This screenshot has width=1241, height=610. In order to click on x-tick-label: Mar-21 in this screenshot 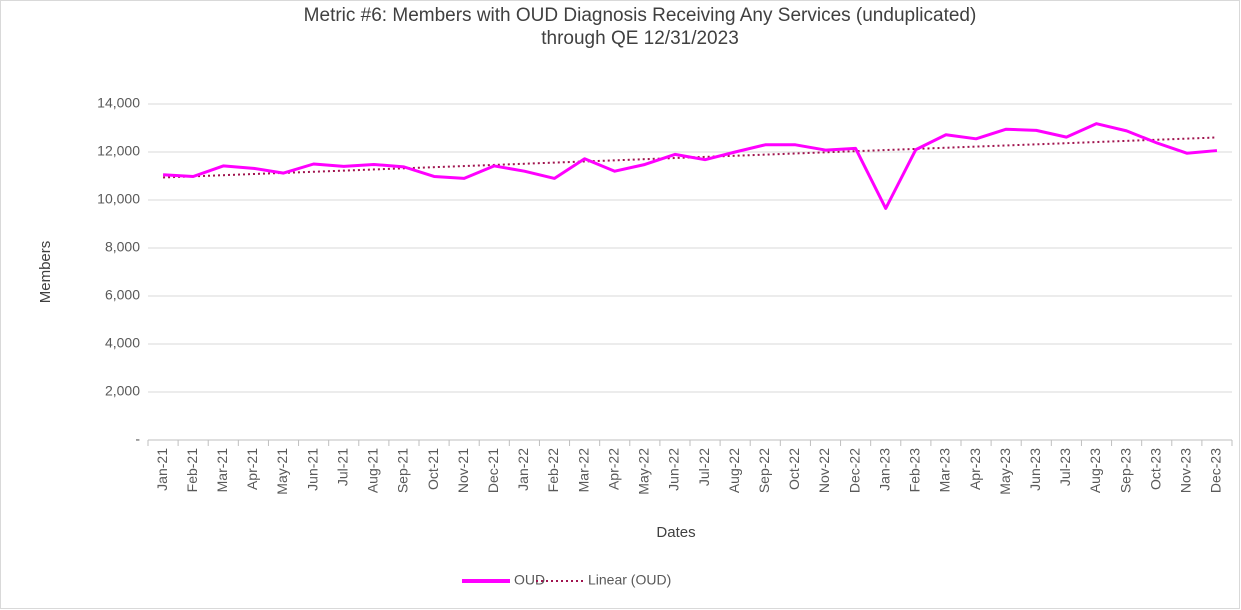, I will do `click(222, 470)`.